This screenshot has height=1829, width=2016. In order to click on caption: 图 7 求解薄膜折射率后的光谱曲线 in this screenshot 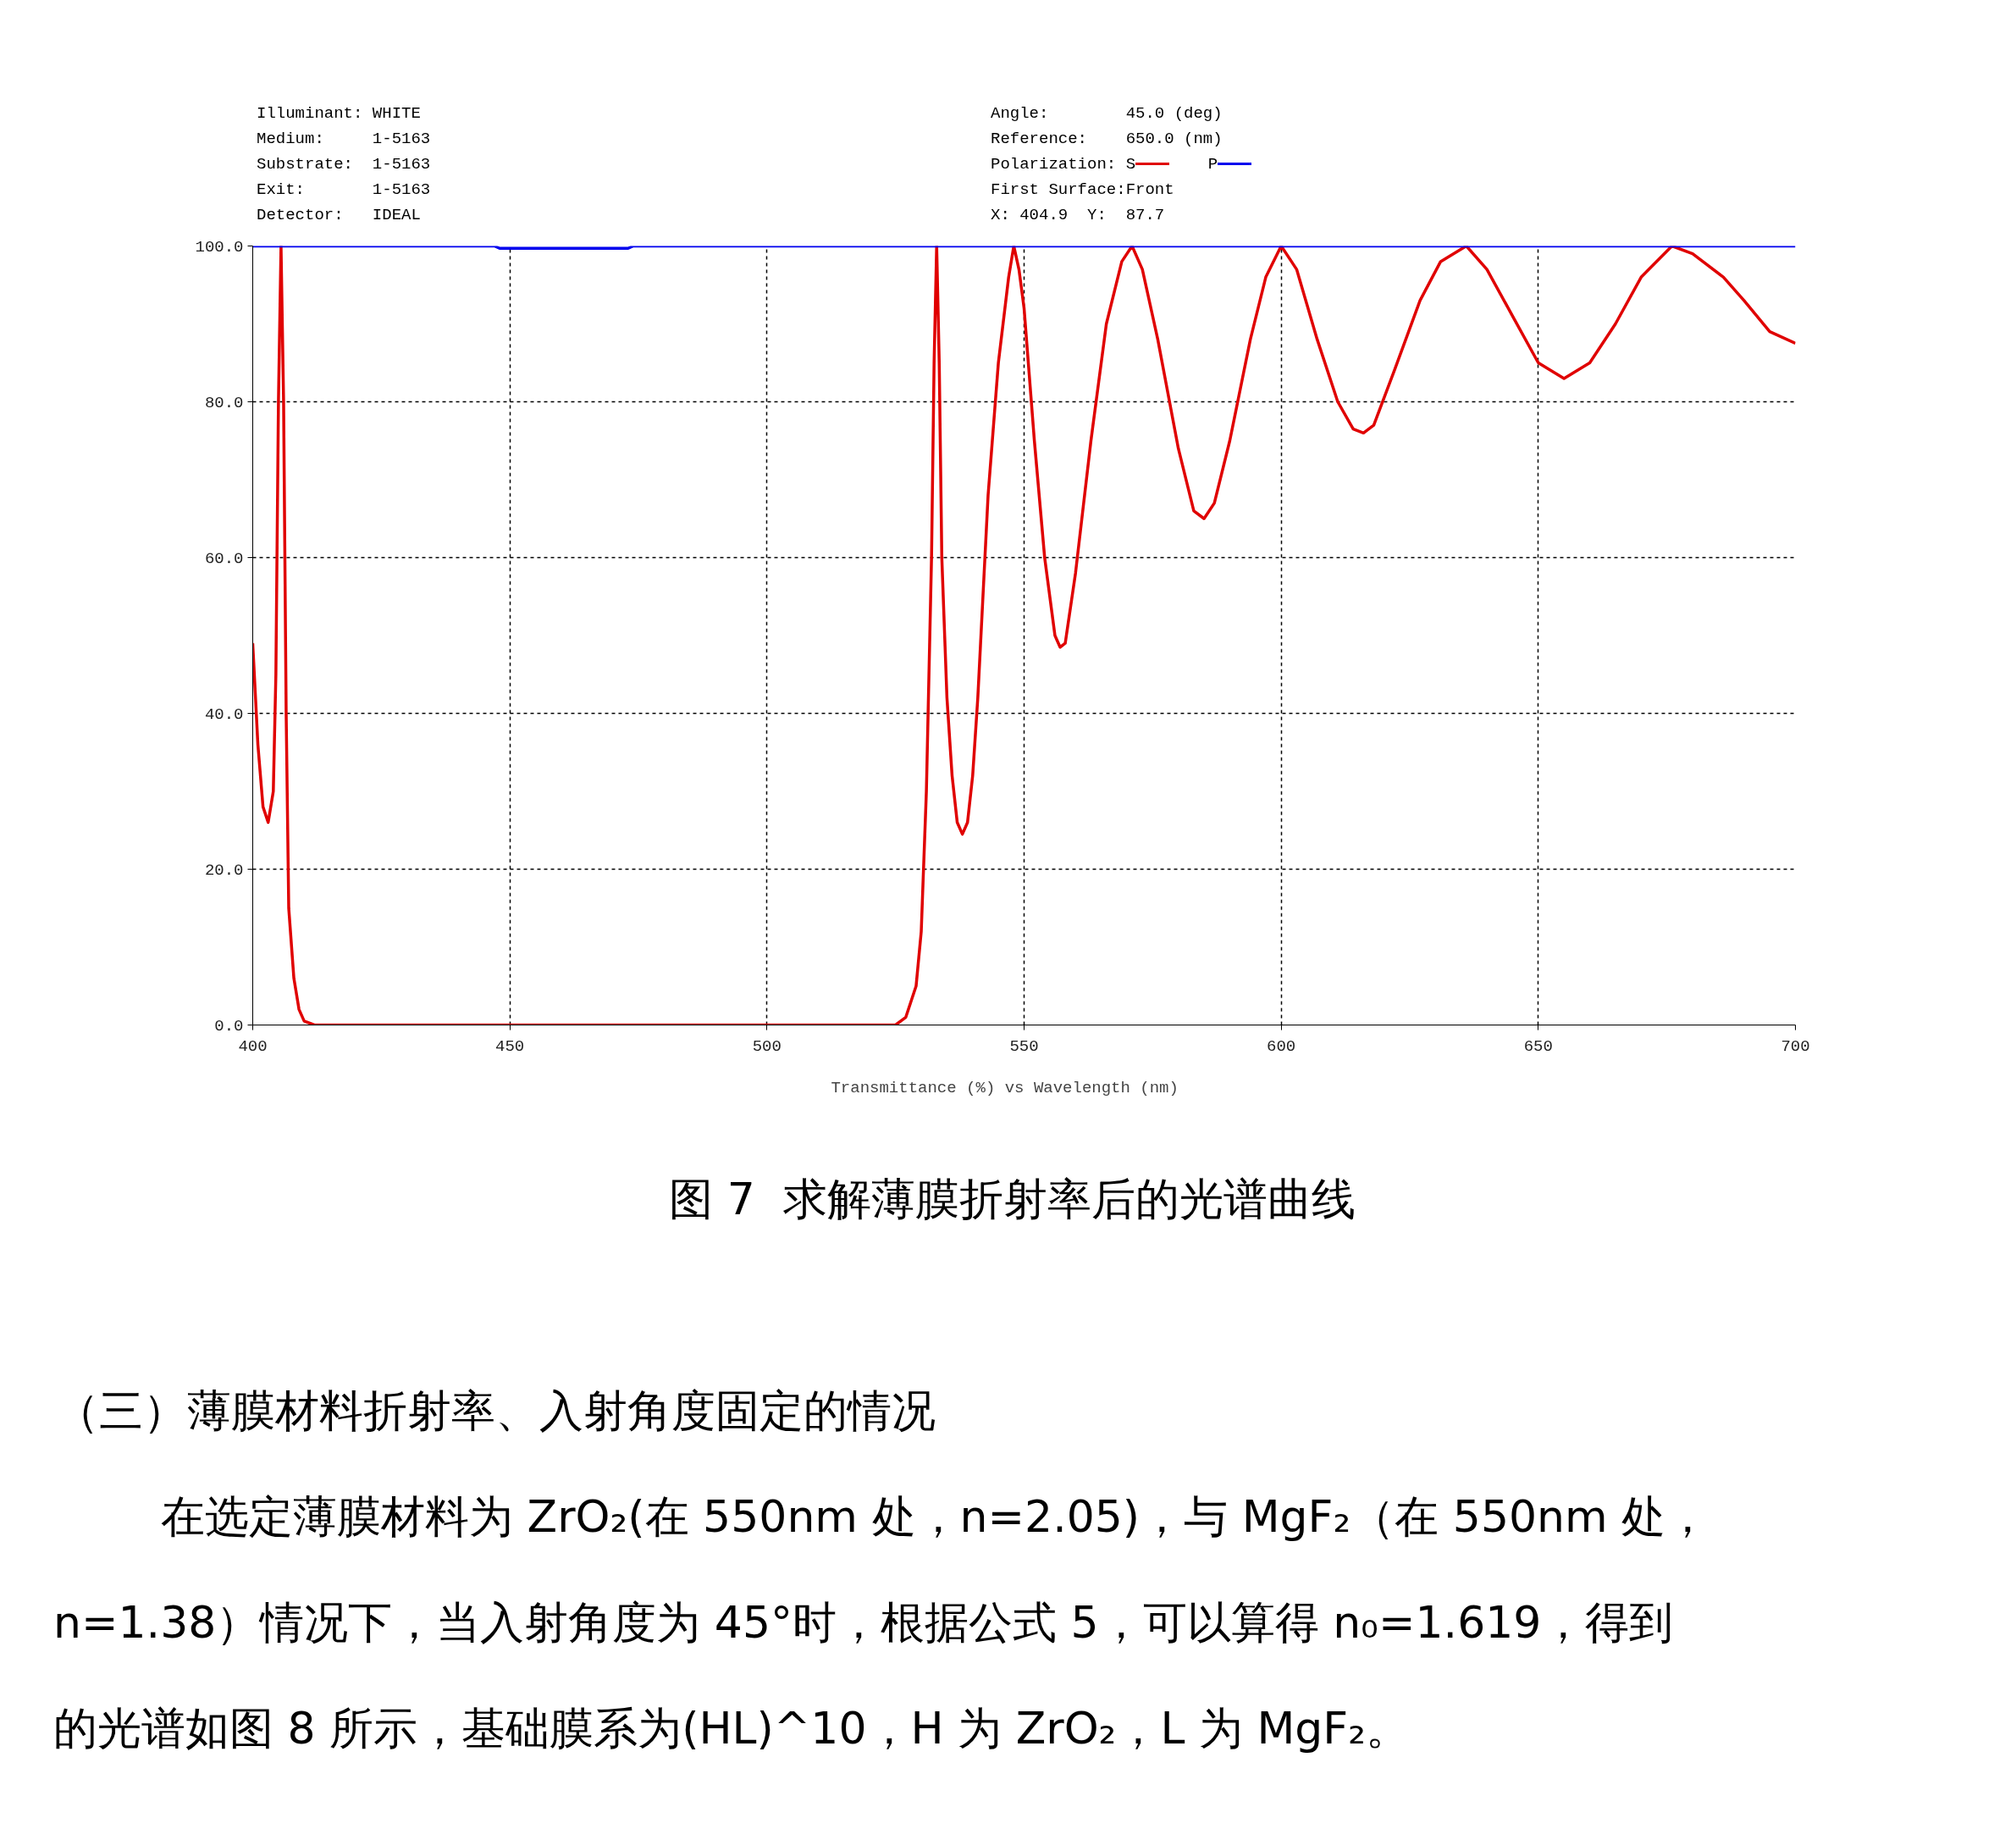, I will do `click(1012, 1199)`.